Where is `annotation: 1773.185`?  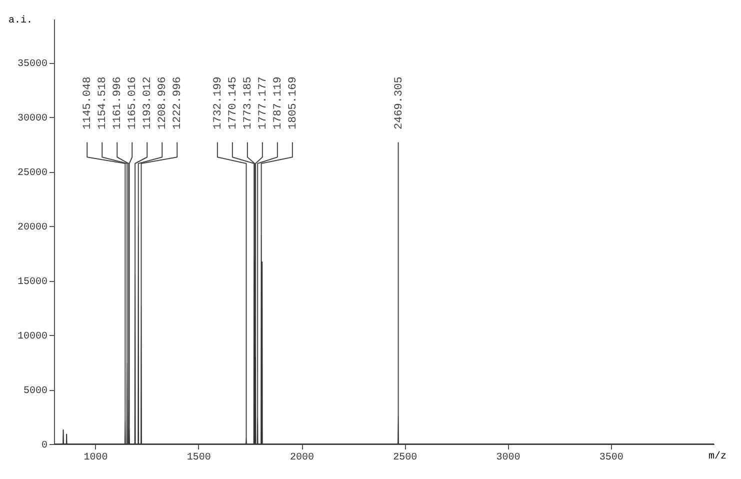 annotation: 1773.185 is located at coordinates (248, 103).